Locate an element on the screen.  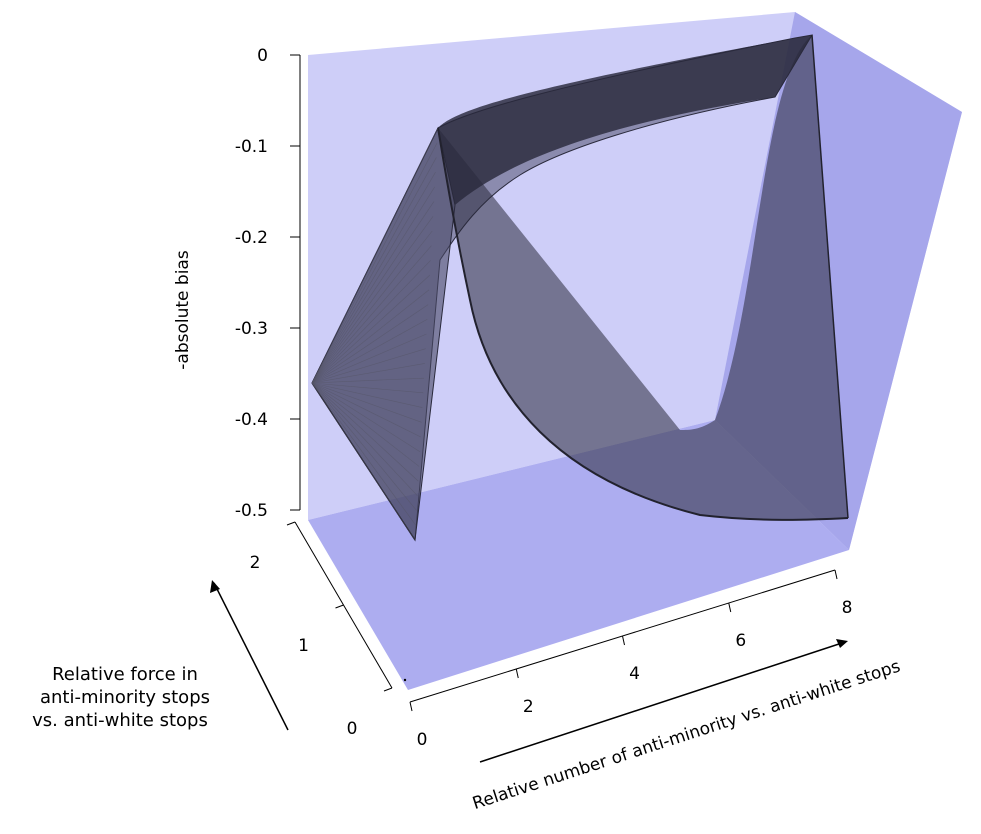
x-tick-label: 6 is located at coordinates (740, 641).